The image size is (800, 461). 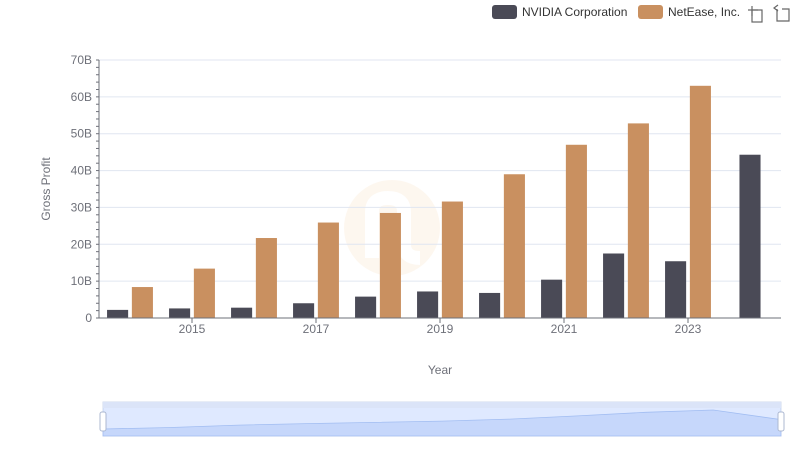 I want to click on x-axis-title: Year, so click(x=440, y=370).